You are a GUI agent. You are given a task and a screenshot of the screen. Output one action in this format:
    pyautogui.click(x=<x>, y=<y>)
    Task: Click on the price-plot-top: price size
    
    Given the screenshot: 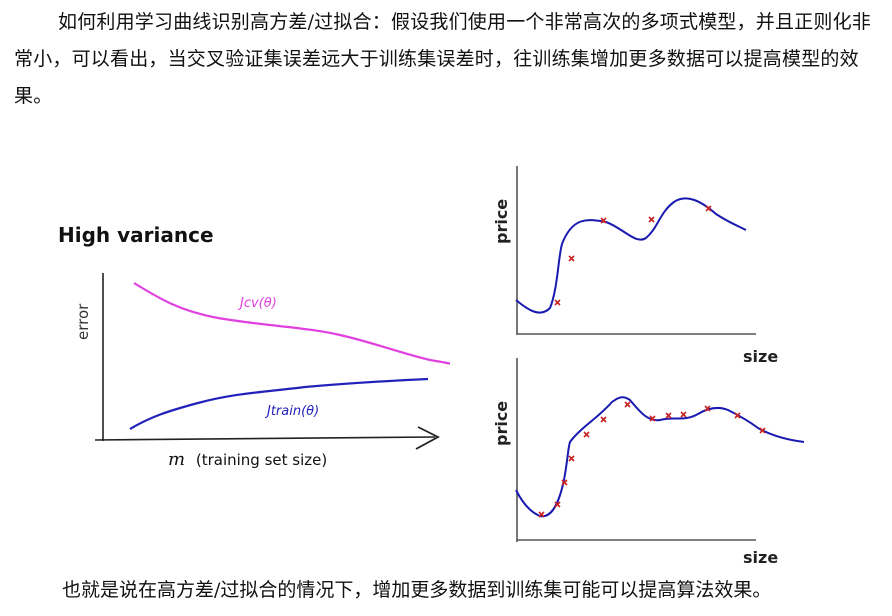 What is the action you would take?
    pyautogui.click(x=635, y=266)
    